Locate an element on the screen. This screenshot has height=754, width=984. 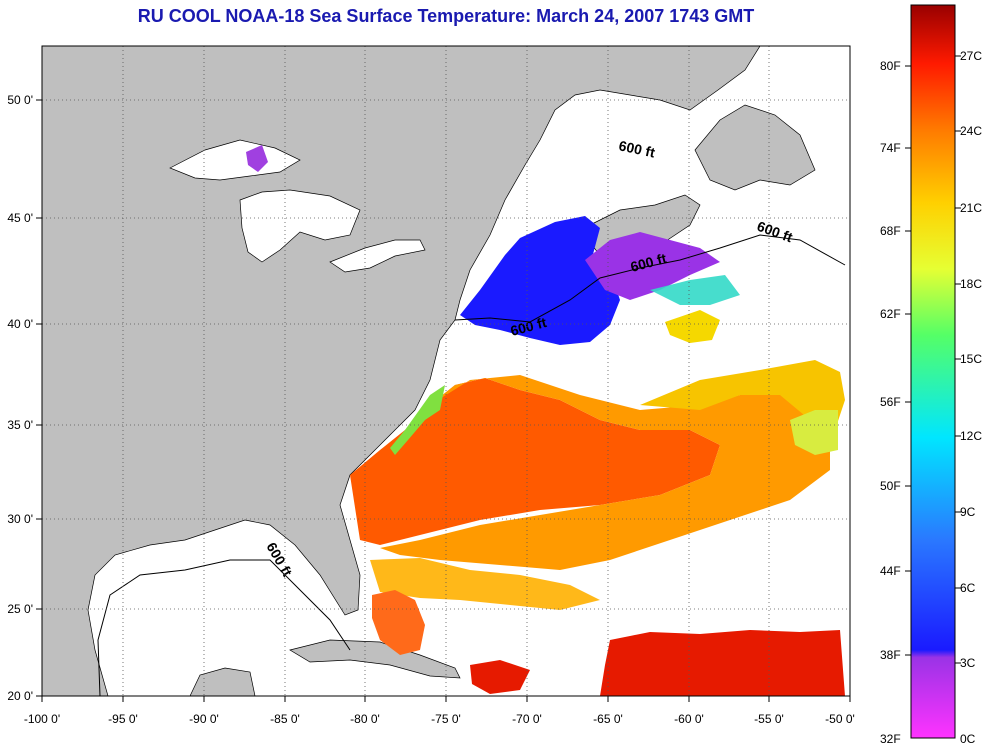
sst-caribbean-spots is located at coordinates (500, 677).